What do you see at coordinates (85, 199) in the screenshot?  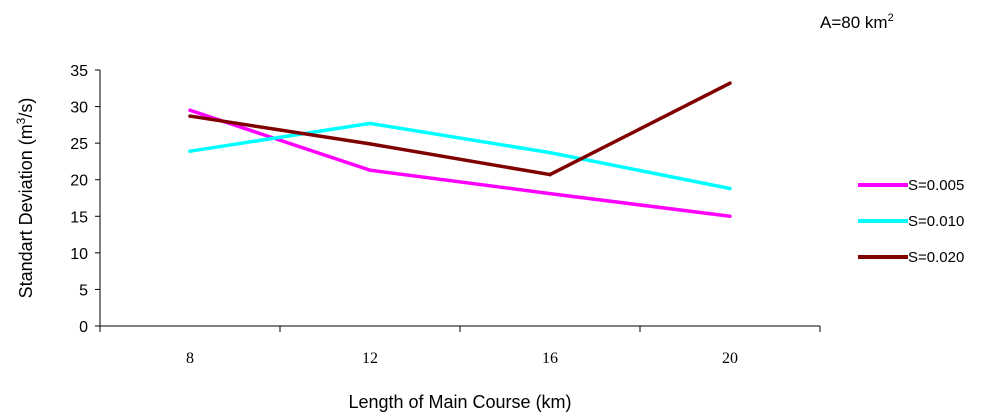 I see `y-axis-ticks: 0 5 10 15 20 25 30 35` at bounding box center [85, 199].